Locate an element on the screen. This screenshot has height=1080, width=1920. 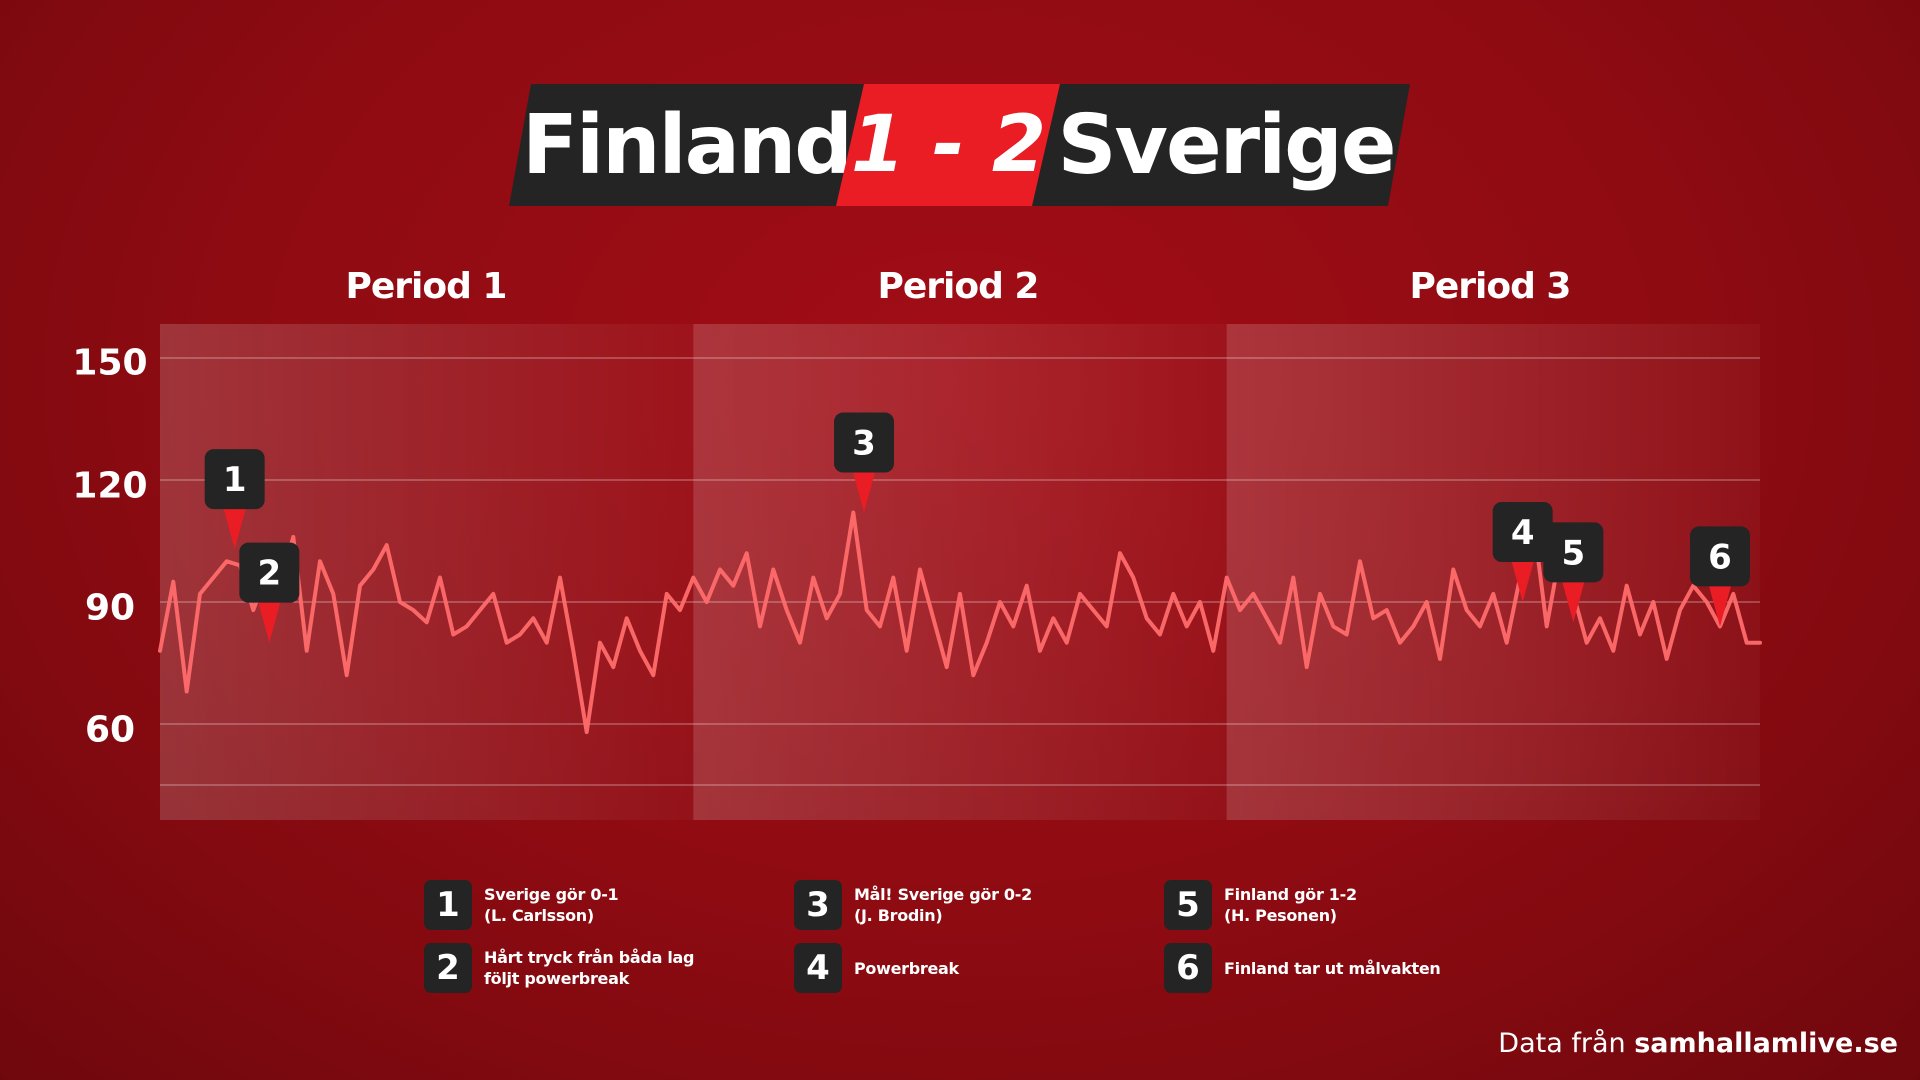
annotation-marker-6: 6 is located at coordinates (1720, 576).